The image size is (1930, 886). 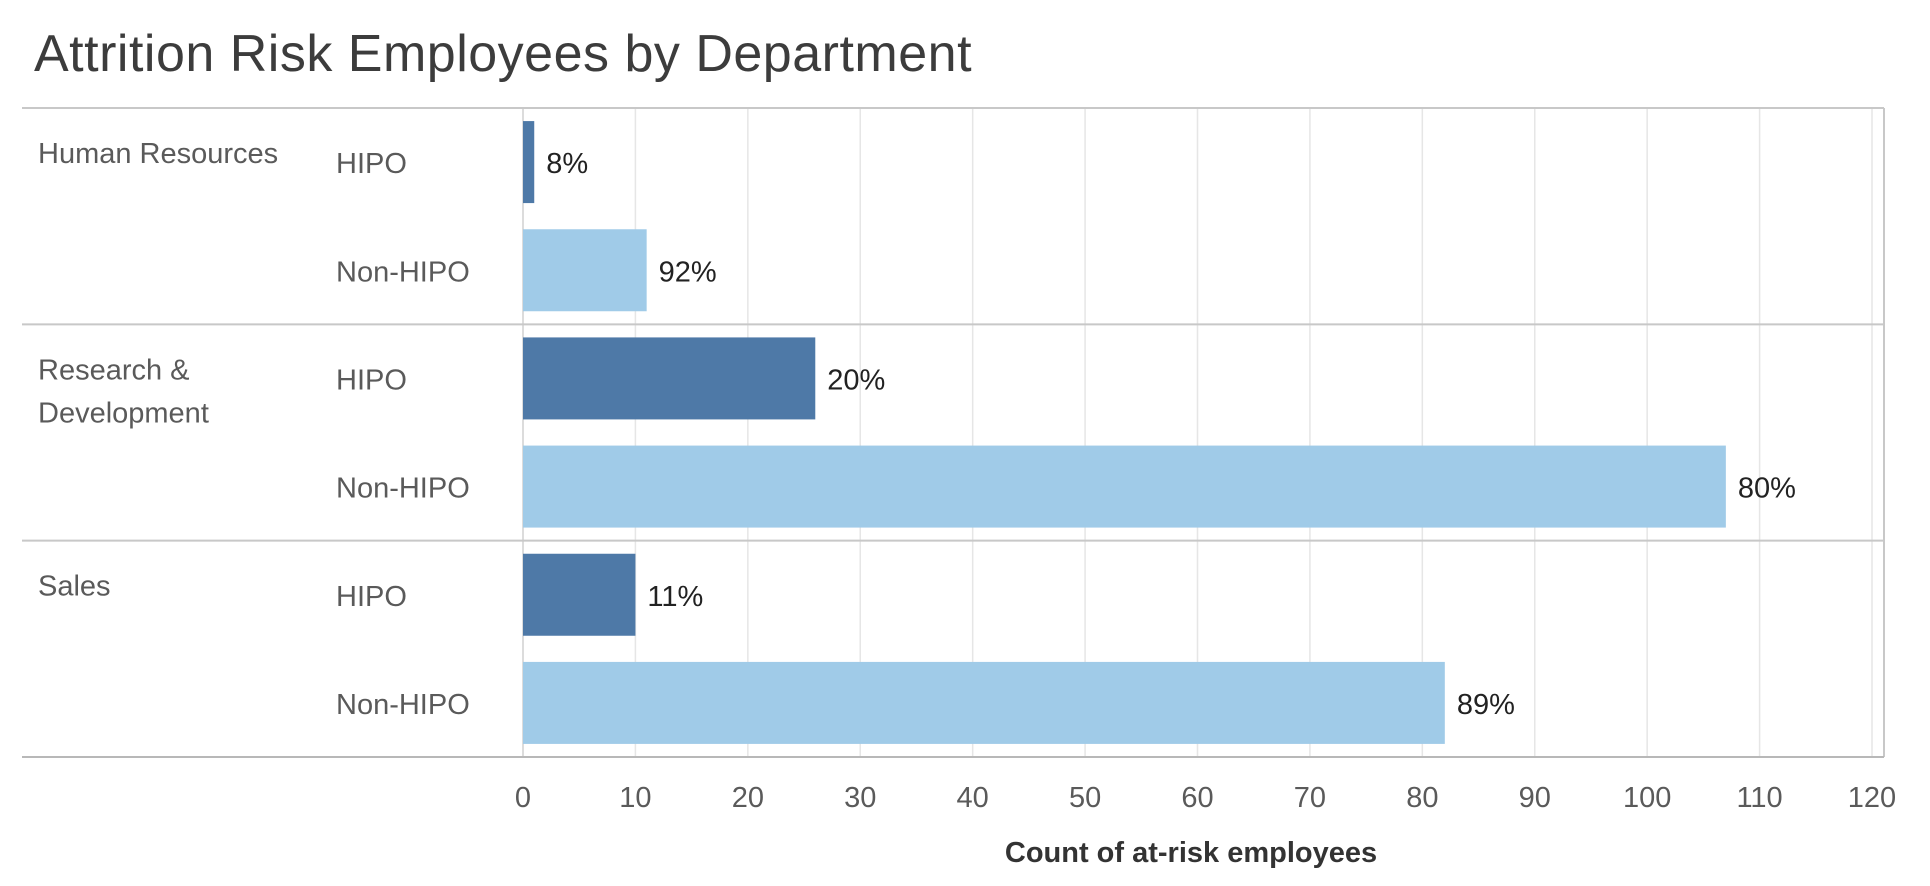 What do you see at coordinates (860, 798) in the screenshot?
I see `x-tick-label: 30` at bounding box center [860, 798].